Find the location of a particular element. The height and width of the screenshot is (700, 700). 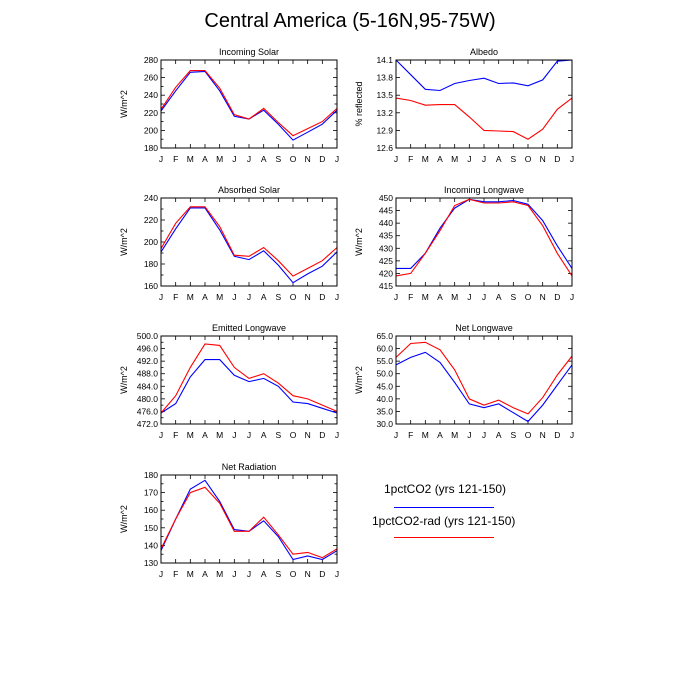

y-tick-label: 450 is located at coordinates (386, 198).